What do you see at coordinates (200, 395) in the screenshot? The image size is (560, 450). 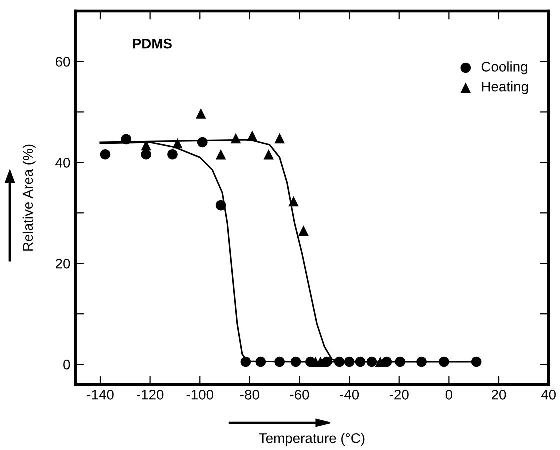 I see `x-tick-label: -100` at bounding box center [200, 395].